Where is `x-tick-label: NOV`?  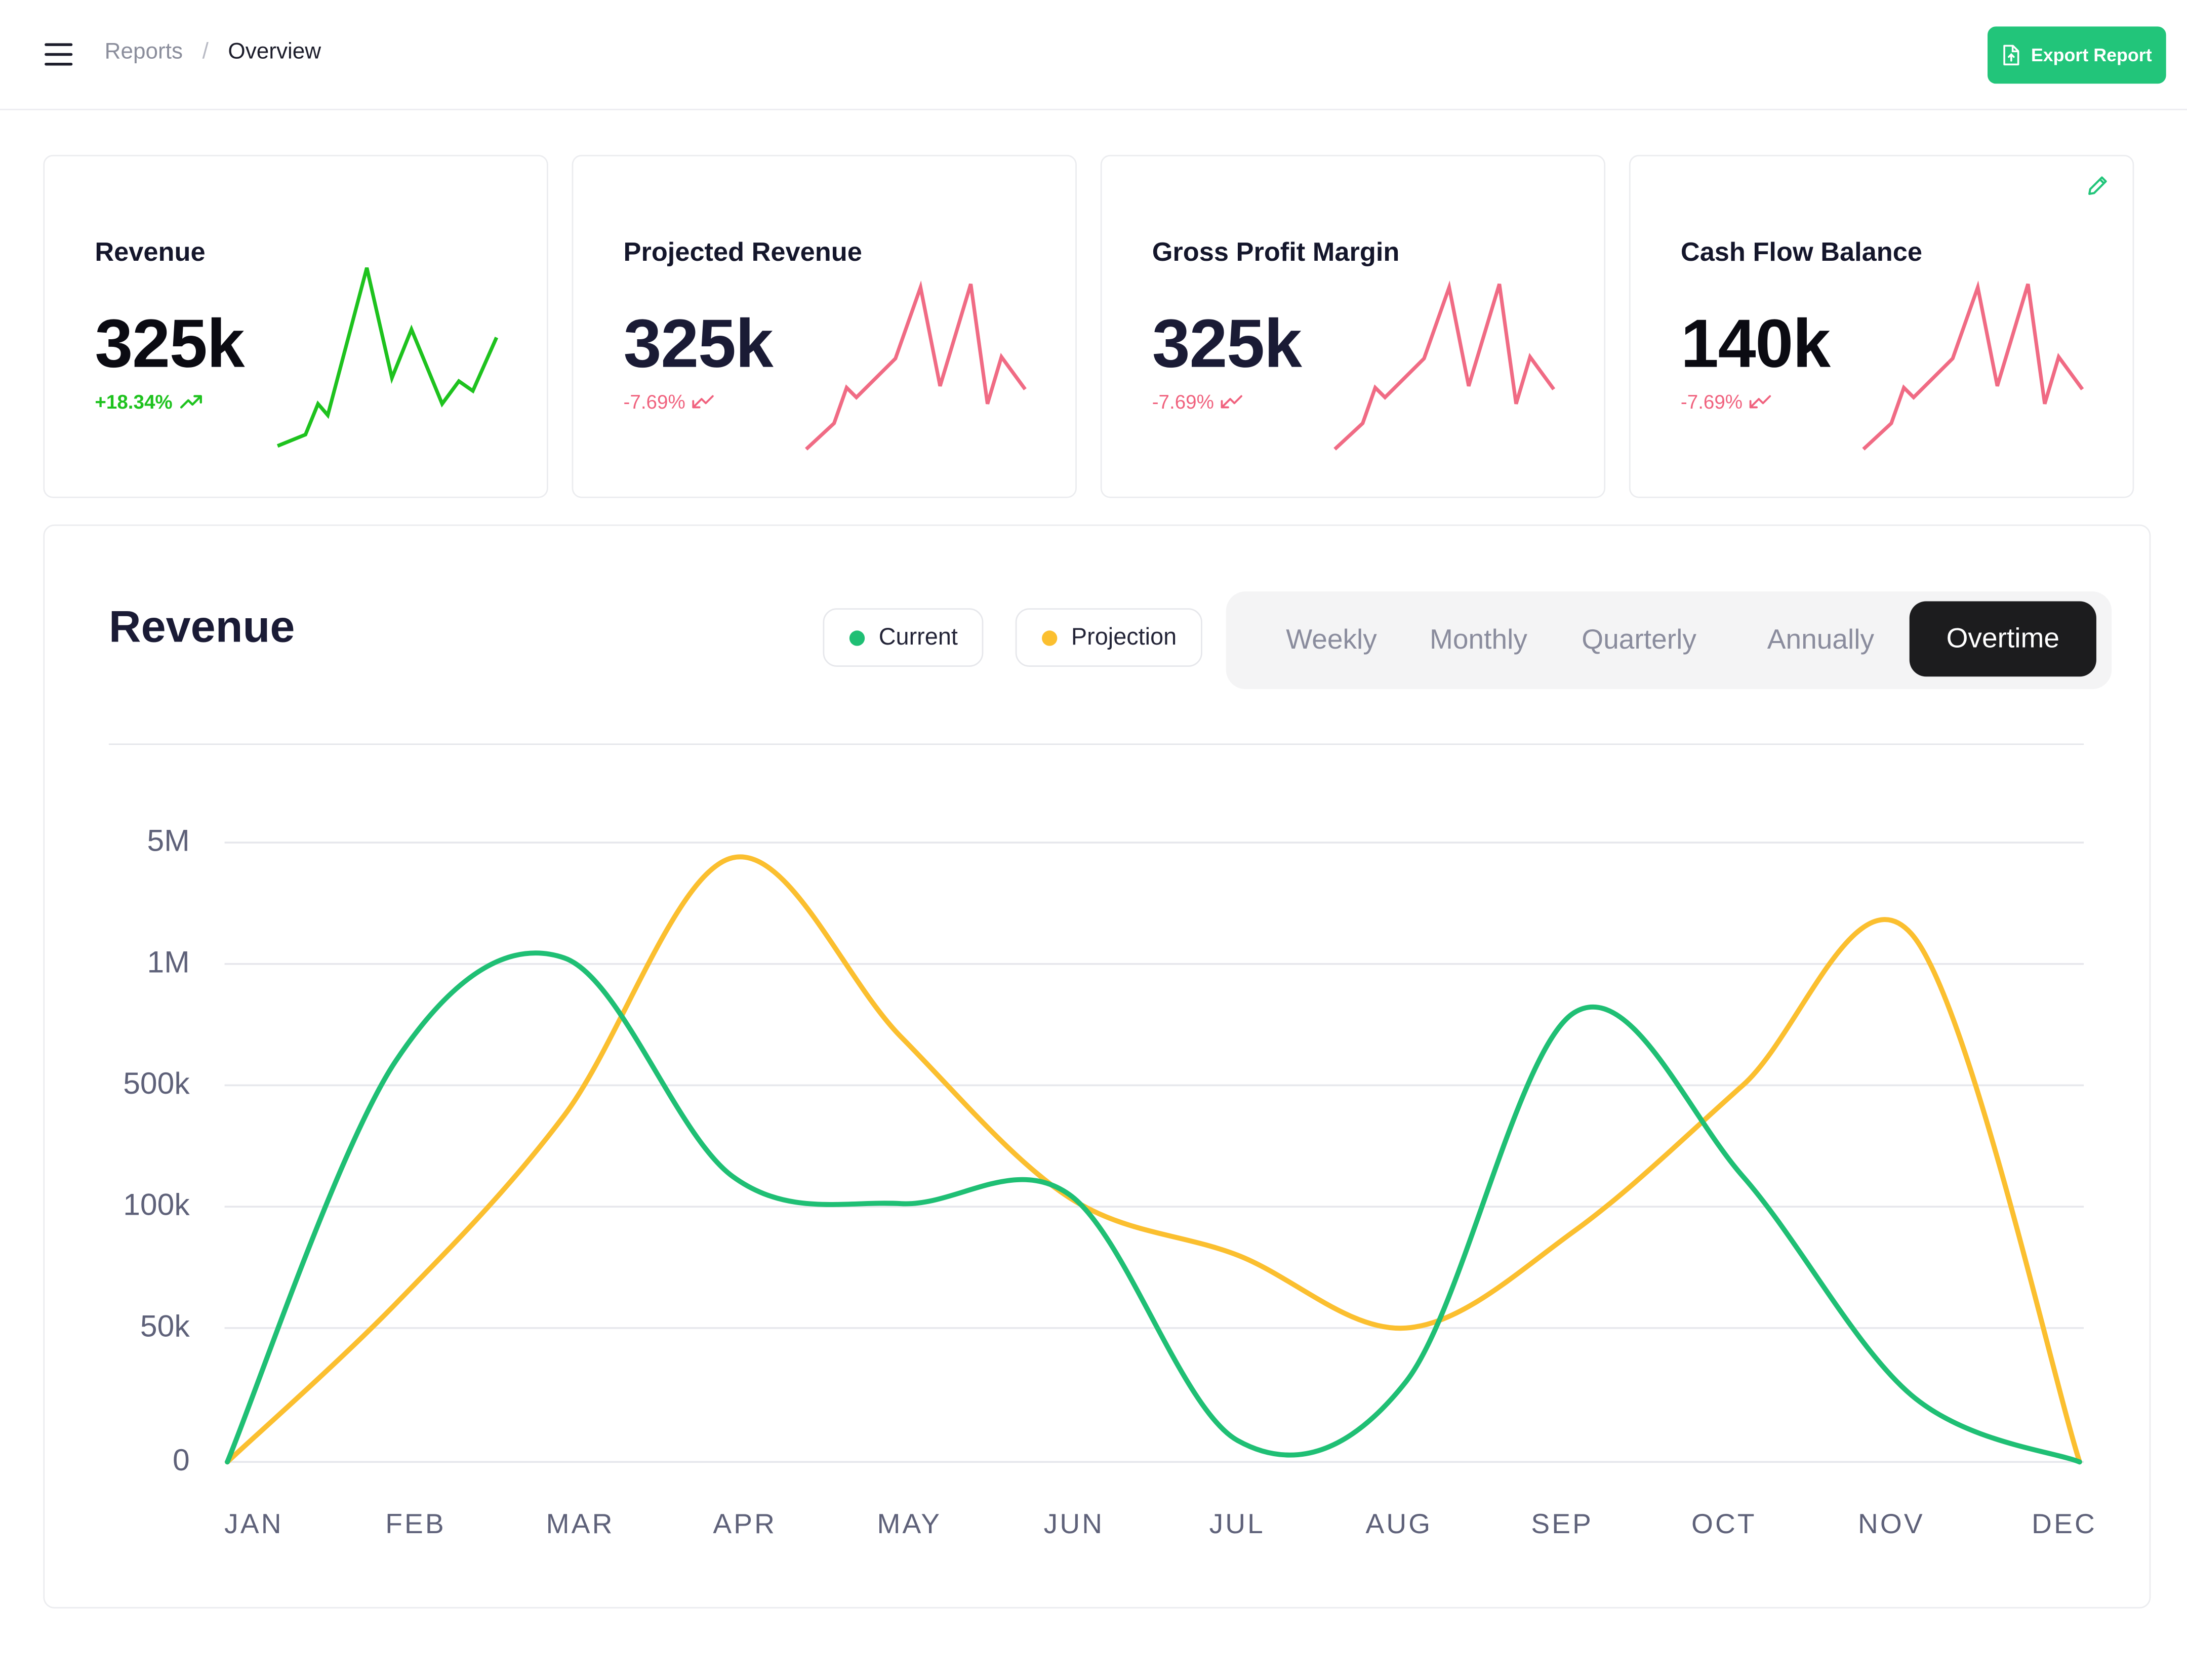 x-tick-label: NOV is located at coordinates (1891, 1525).